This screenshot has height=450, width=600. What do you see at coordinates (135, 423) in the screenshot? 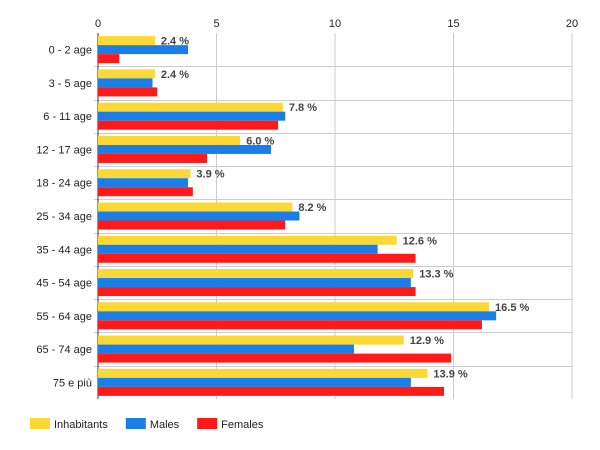
I see `legend-swatch-males` at bounding box center [135, 423].